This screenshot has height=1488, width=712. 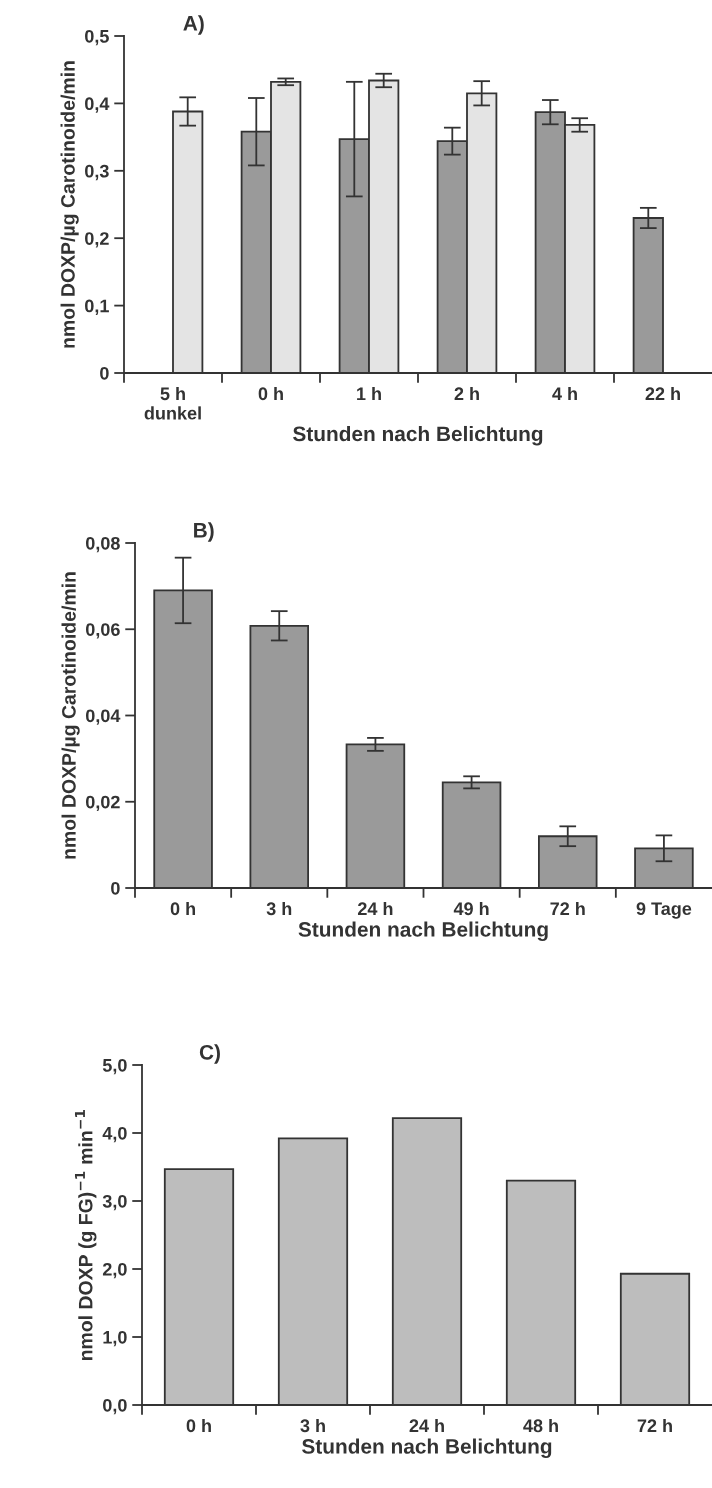 What do you see at coordinates (540, 1425) in the screenshot?
I see `x-tick-label: 48 h` at bounding box center [540, 1425].